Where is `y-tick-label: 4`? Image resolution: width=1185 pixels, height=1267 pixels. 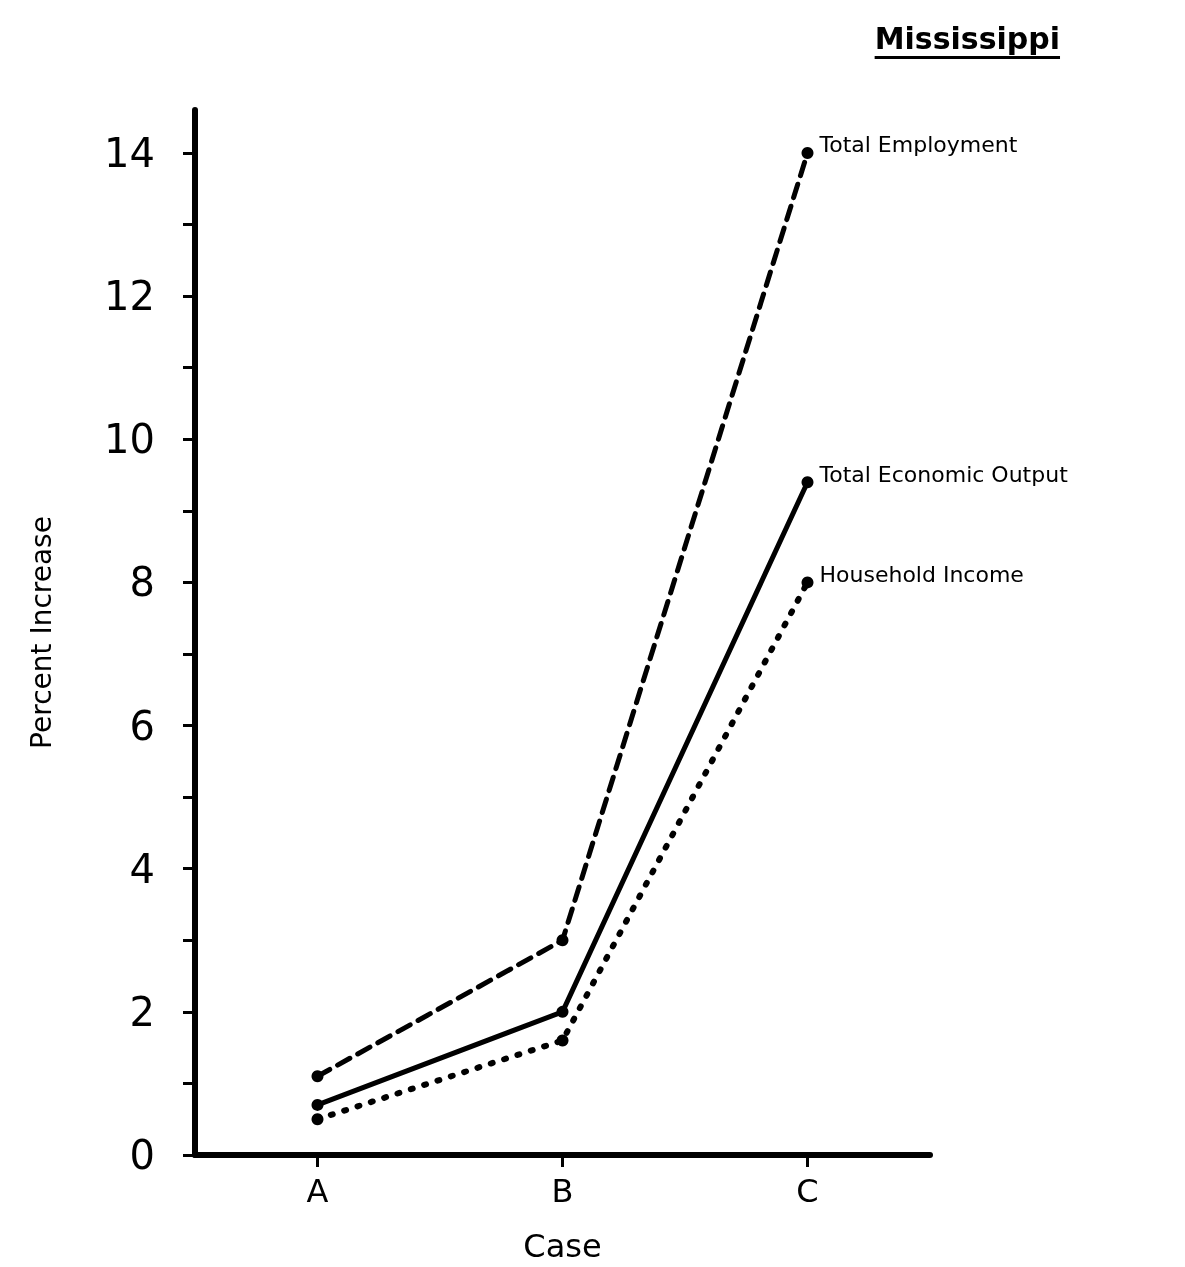
y-tick-label: 4 is located at coordinates (142, 868).